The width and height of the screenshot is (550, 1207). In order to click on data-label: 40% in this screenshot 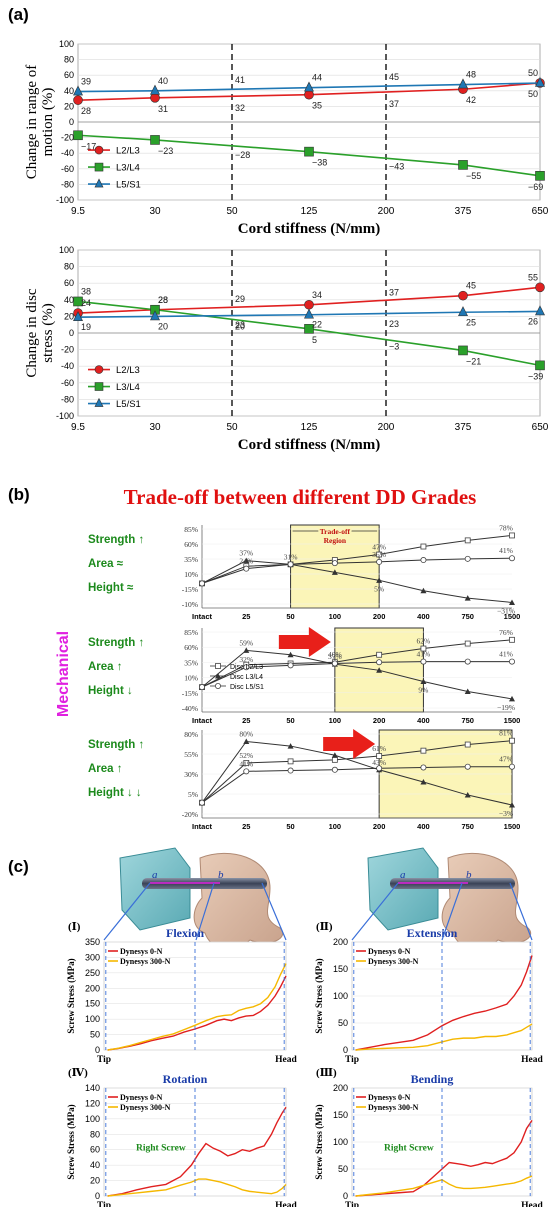, I will do `click(335, 654)`.